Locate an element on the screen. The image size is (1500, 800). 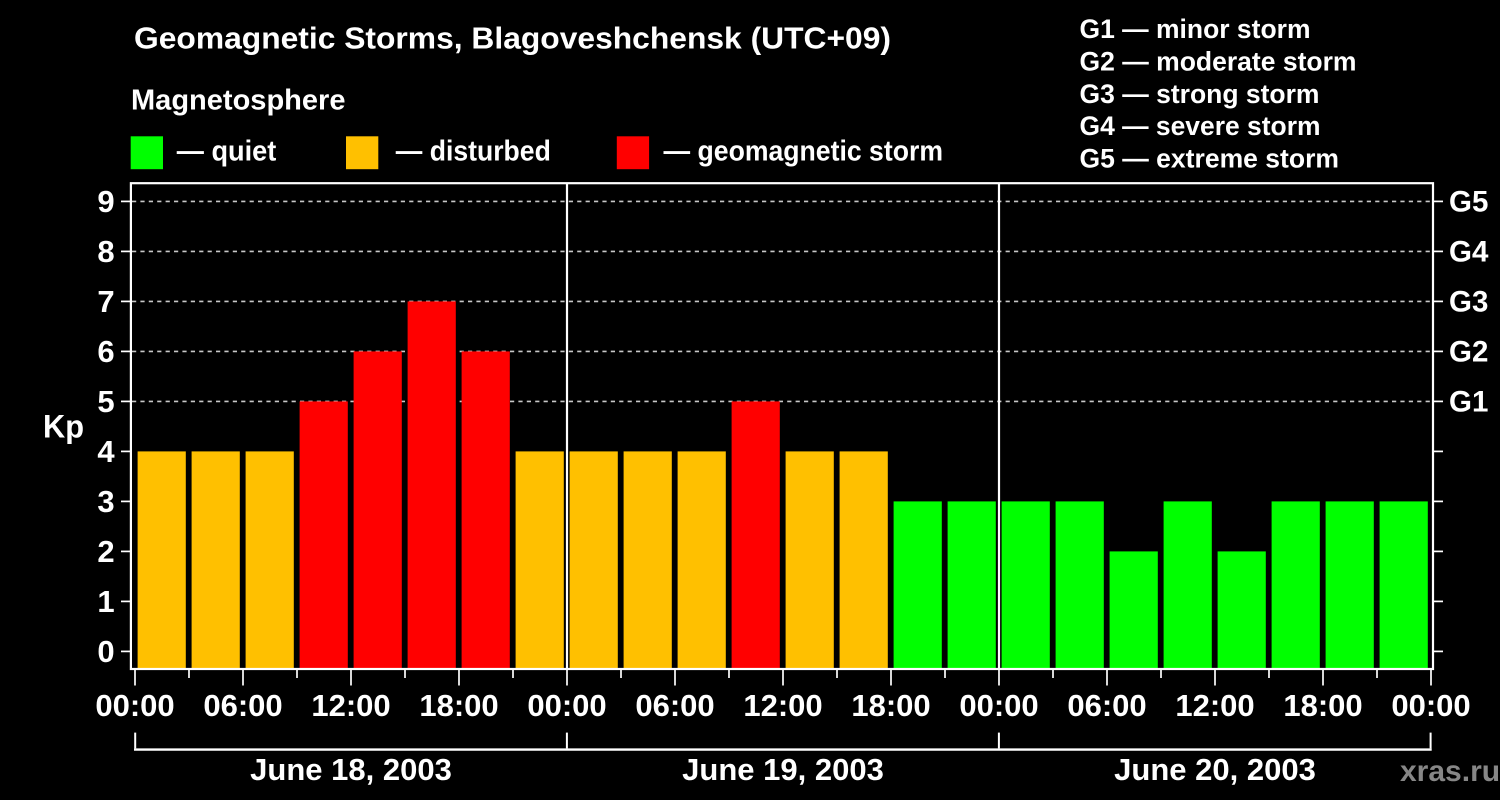
svg-text: — disturbed is located at coordinates (473, 151).